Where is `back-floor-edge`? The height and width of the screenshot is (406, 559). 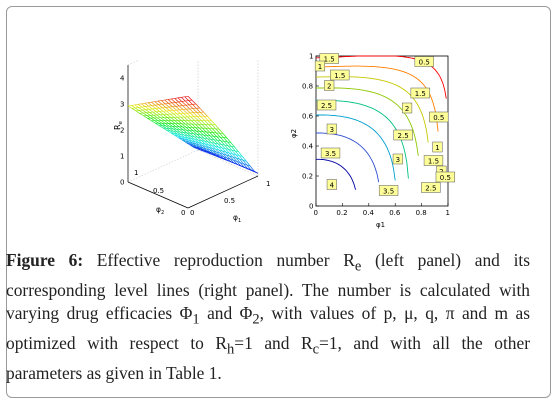 back-floor-edge is located at coordinates (228, 163).